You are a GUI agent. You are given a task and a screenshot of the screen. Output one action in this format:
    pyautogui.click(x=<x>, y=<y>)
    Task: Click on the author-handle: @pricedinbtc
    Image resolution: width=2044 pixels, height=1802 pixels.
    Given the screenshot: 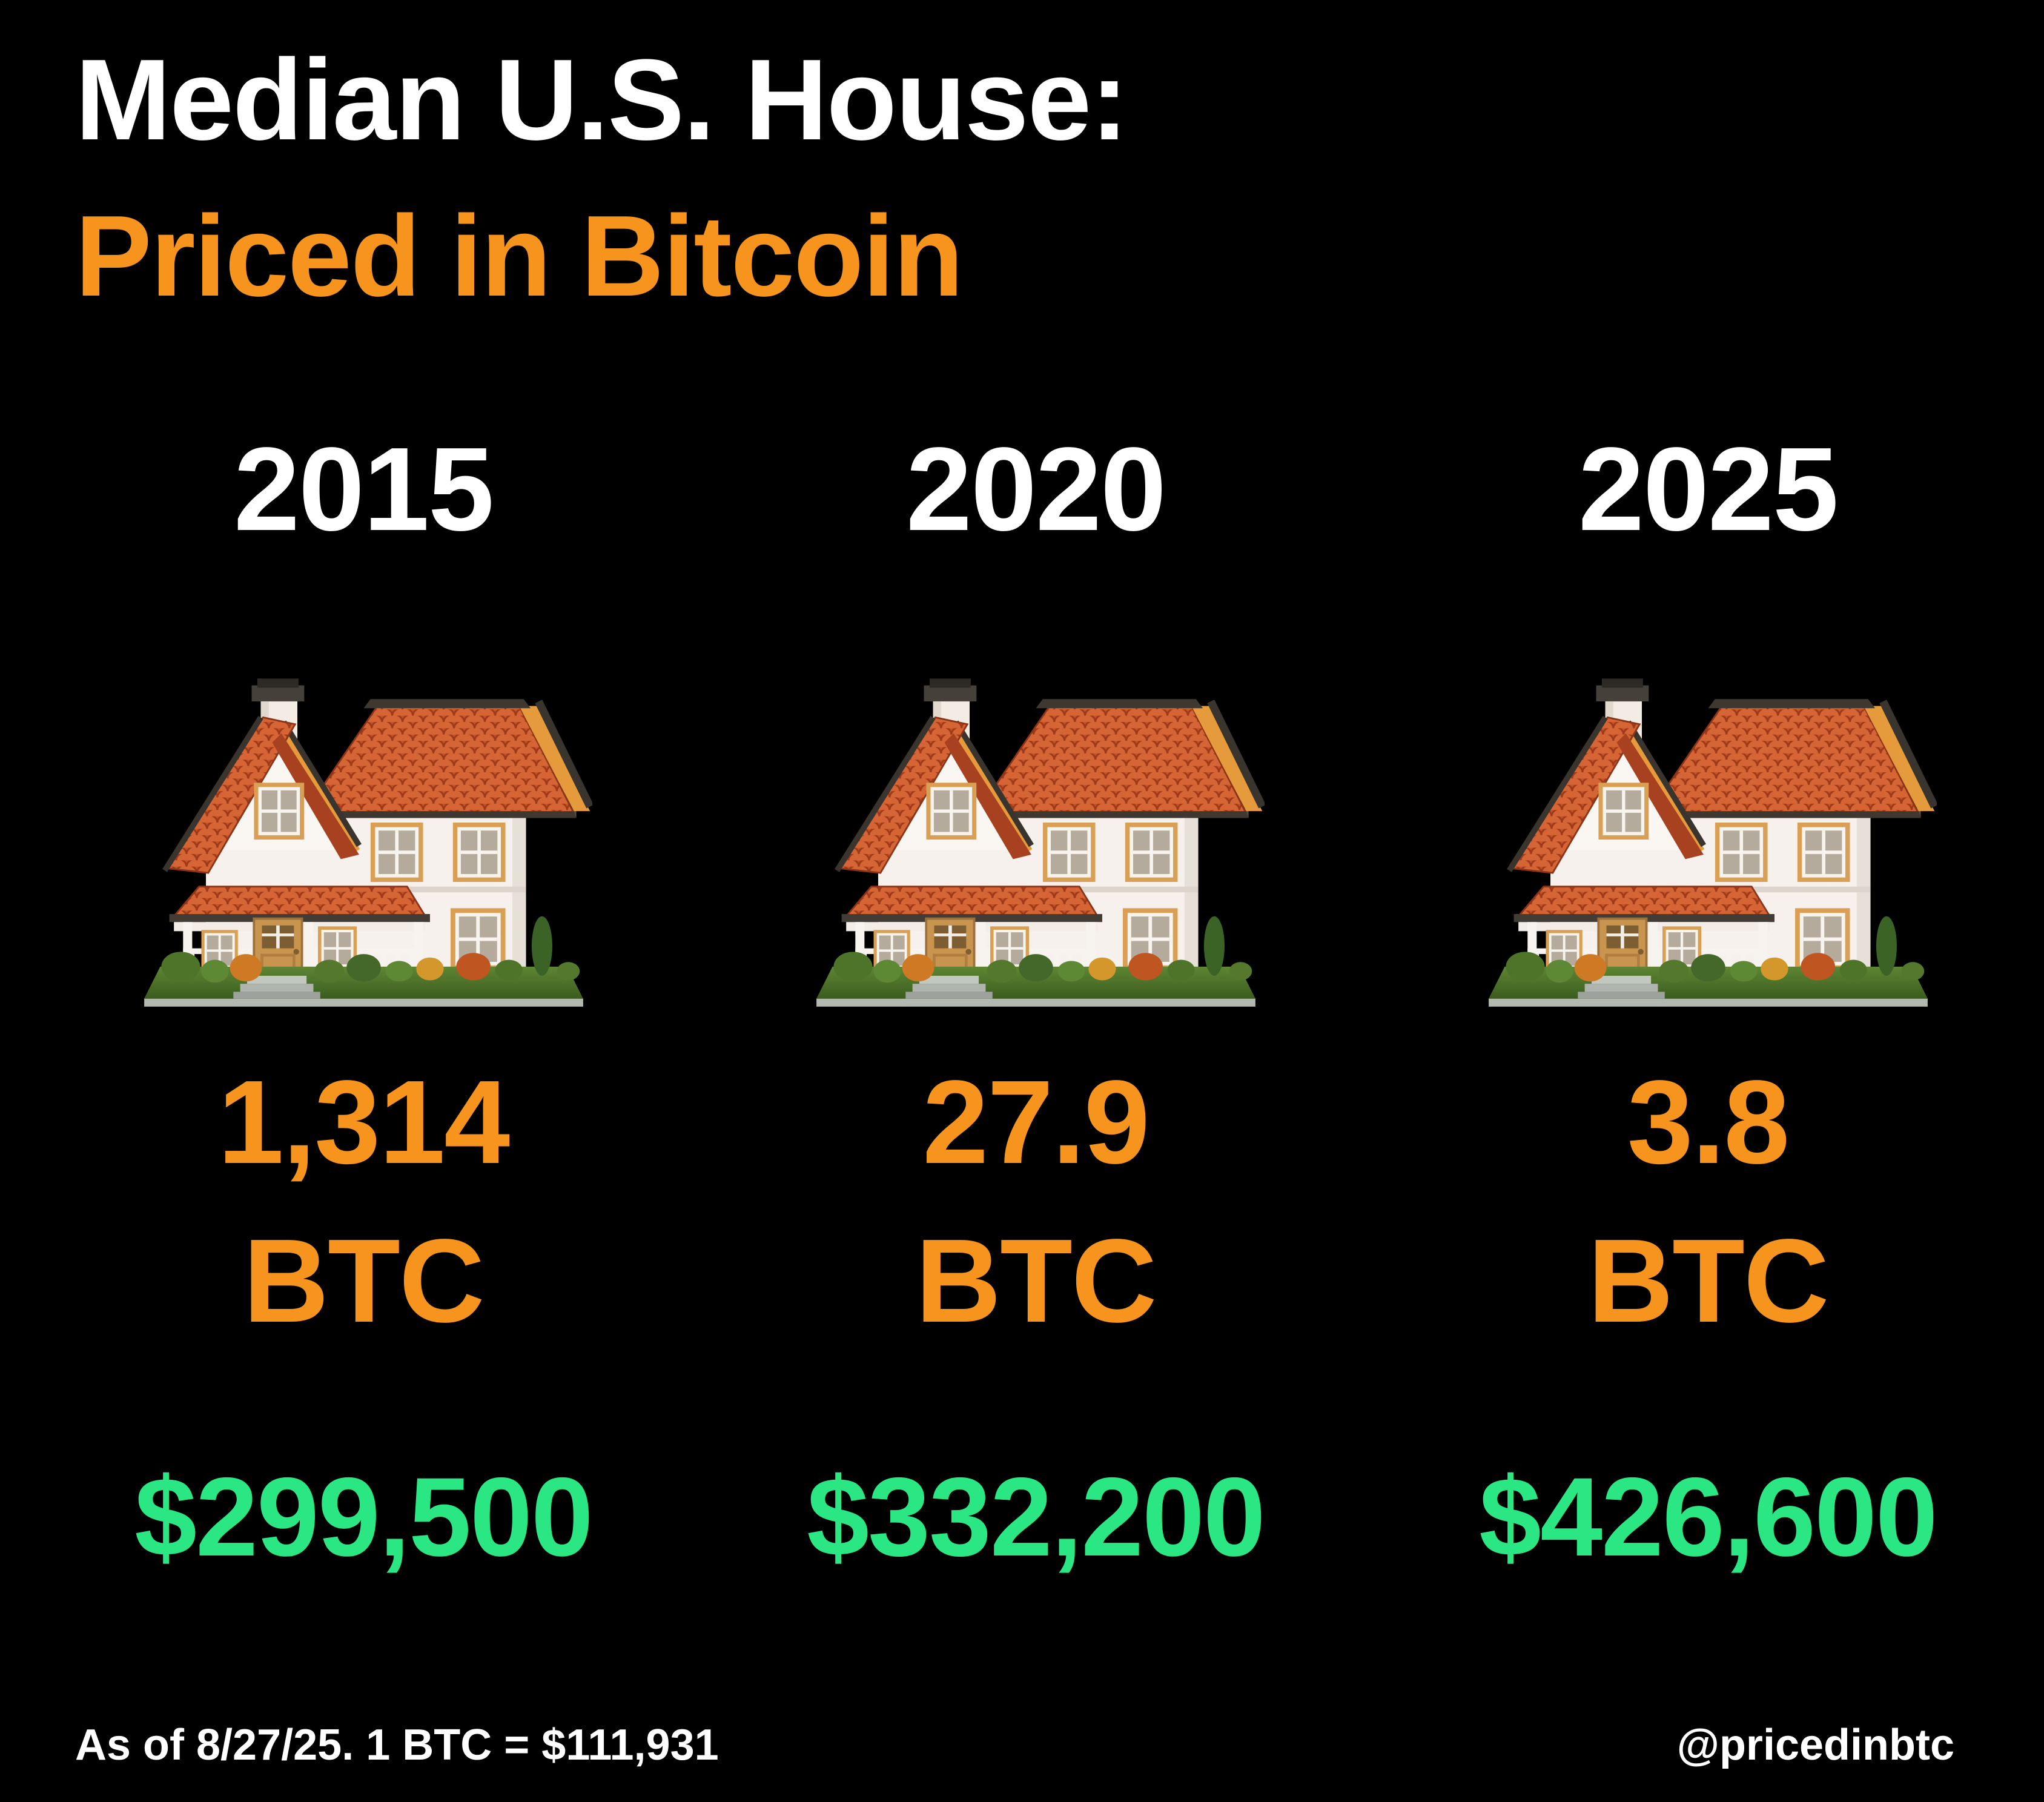 What is the action you would take?
    pyautogui.click(x=1815, y=1745)
    